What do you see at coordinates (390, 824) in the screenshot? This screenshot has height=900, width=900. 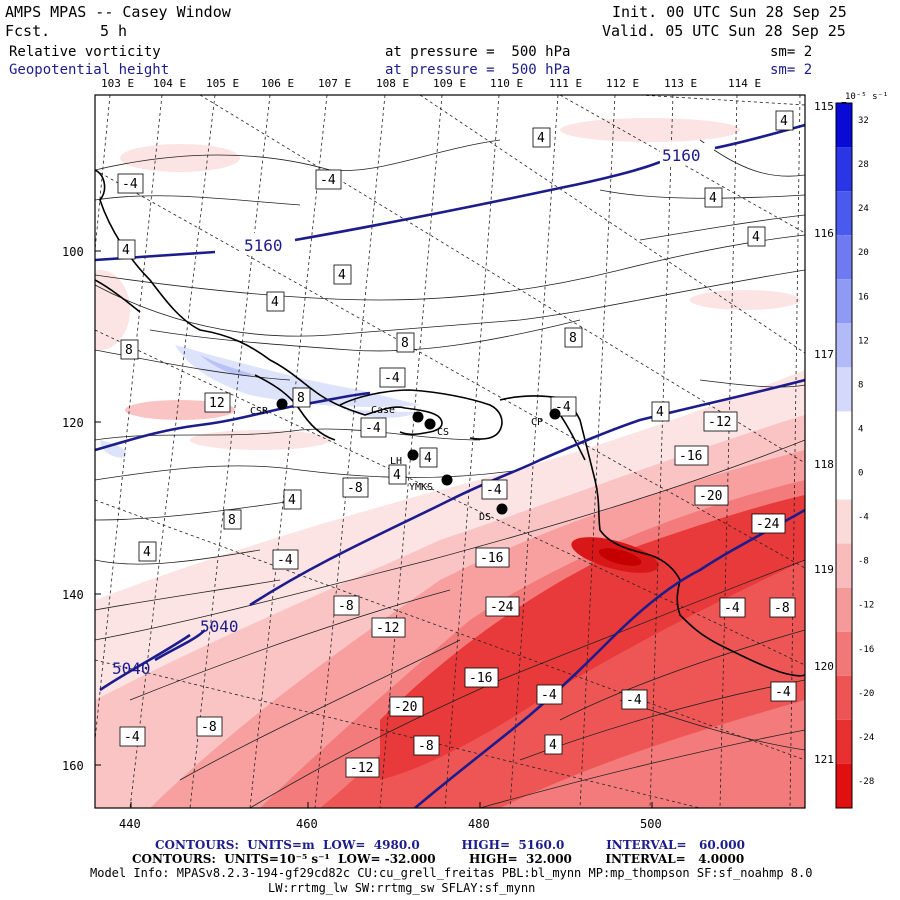 I see `x-axis-labels: 440 460 480 500` at bounding box center [390, 824].